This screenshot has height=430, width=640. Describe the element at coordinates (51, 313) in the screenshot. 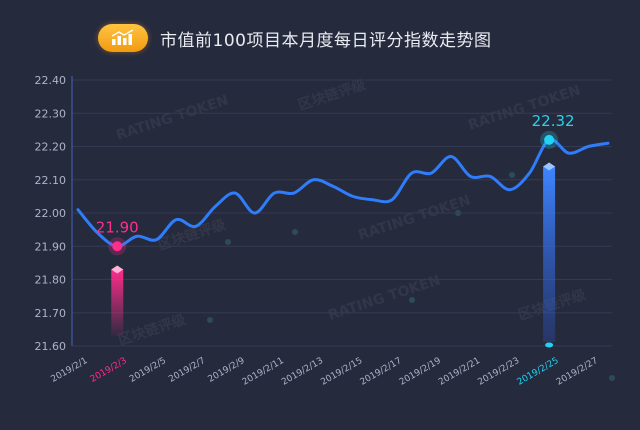

I see `y-tick-label: 21.70` at that location.